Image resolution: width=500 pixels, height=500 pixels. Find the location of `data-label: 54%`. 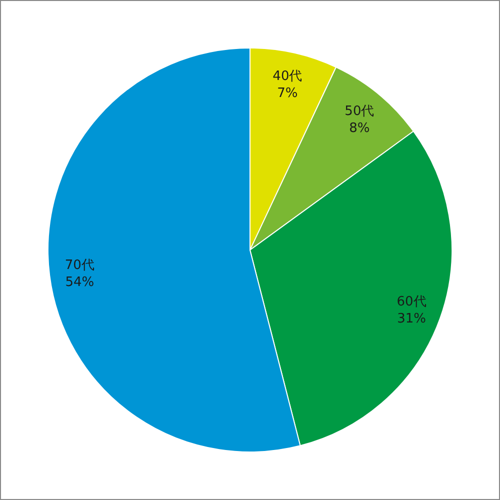

data-label: 54% is located at coordinates (79, 282).